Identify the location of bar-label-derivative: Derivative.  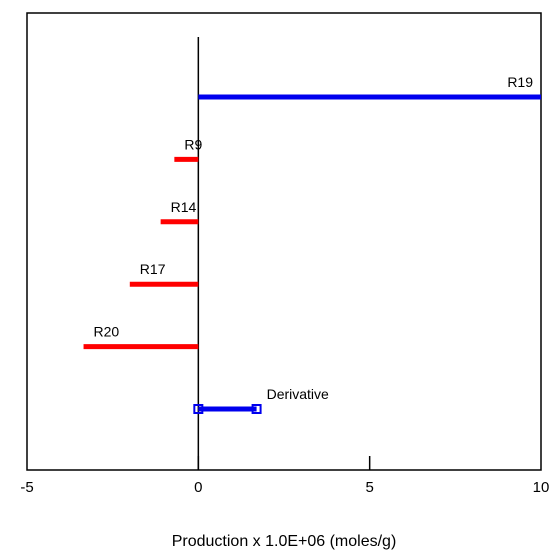
(298, 394).